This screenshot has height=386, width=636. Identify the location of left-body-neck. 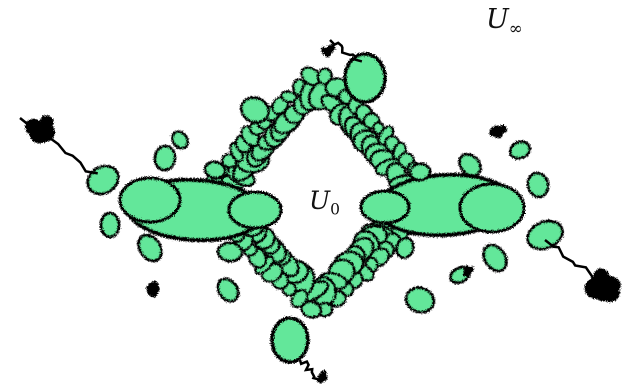
(255, 210).